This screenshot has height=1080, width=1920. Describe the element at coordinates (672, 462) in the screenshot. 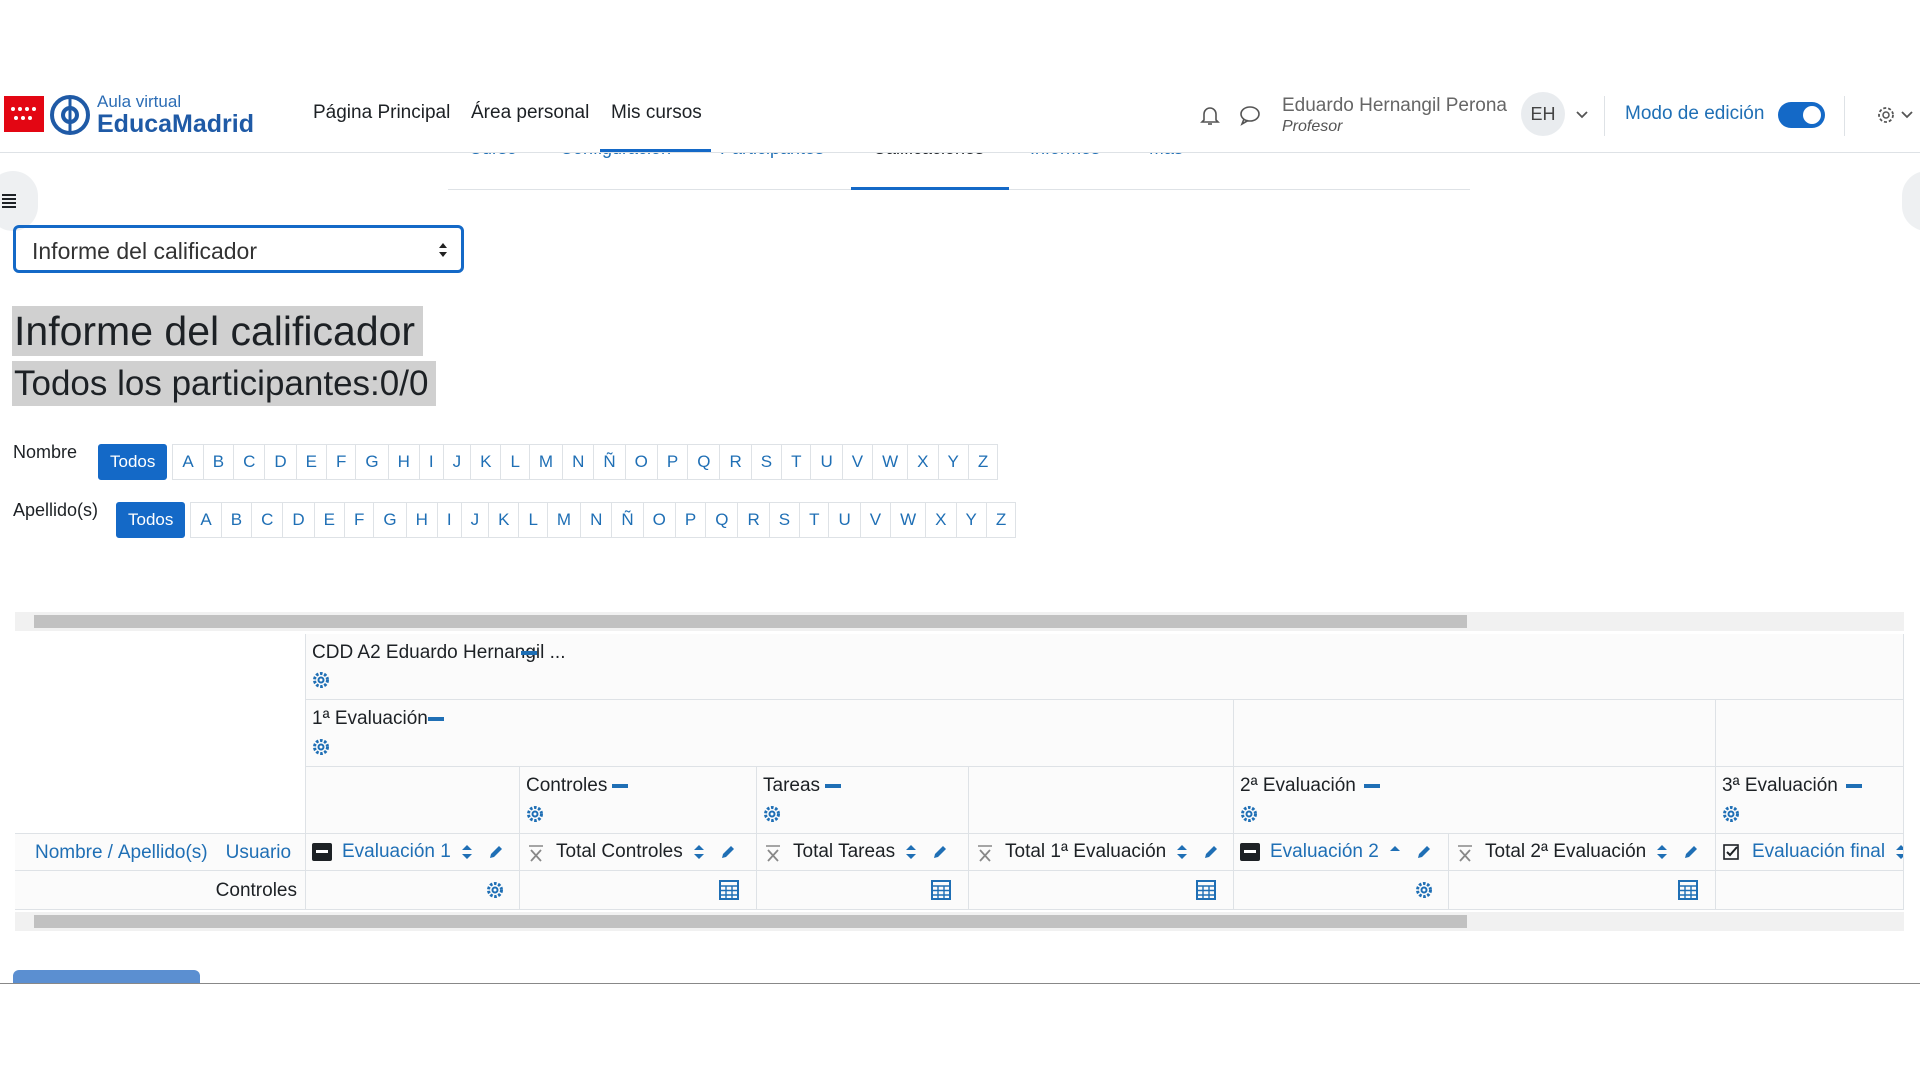

I see `filter-letter: P` at that location.